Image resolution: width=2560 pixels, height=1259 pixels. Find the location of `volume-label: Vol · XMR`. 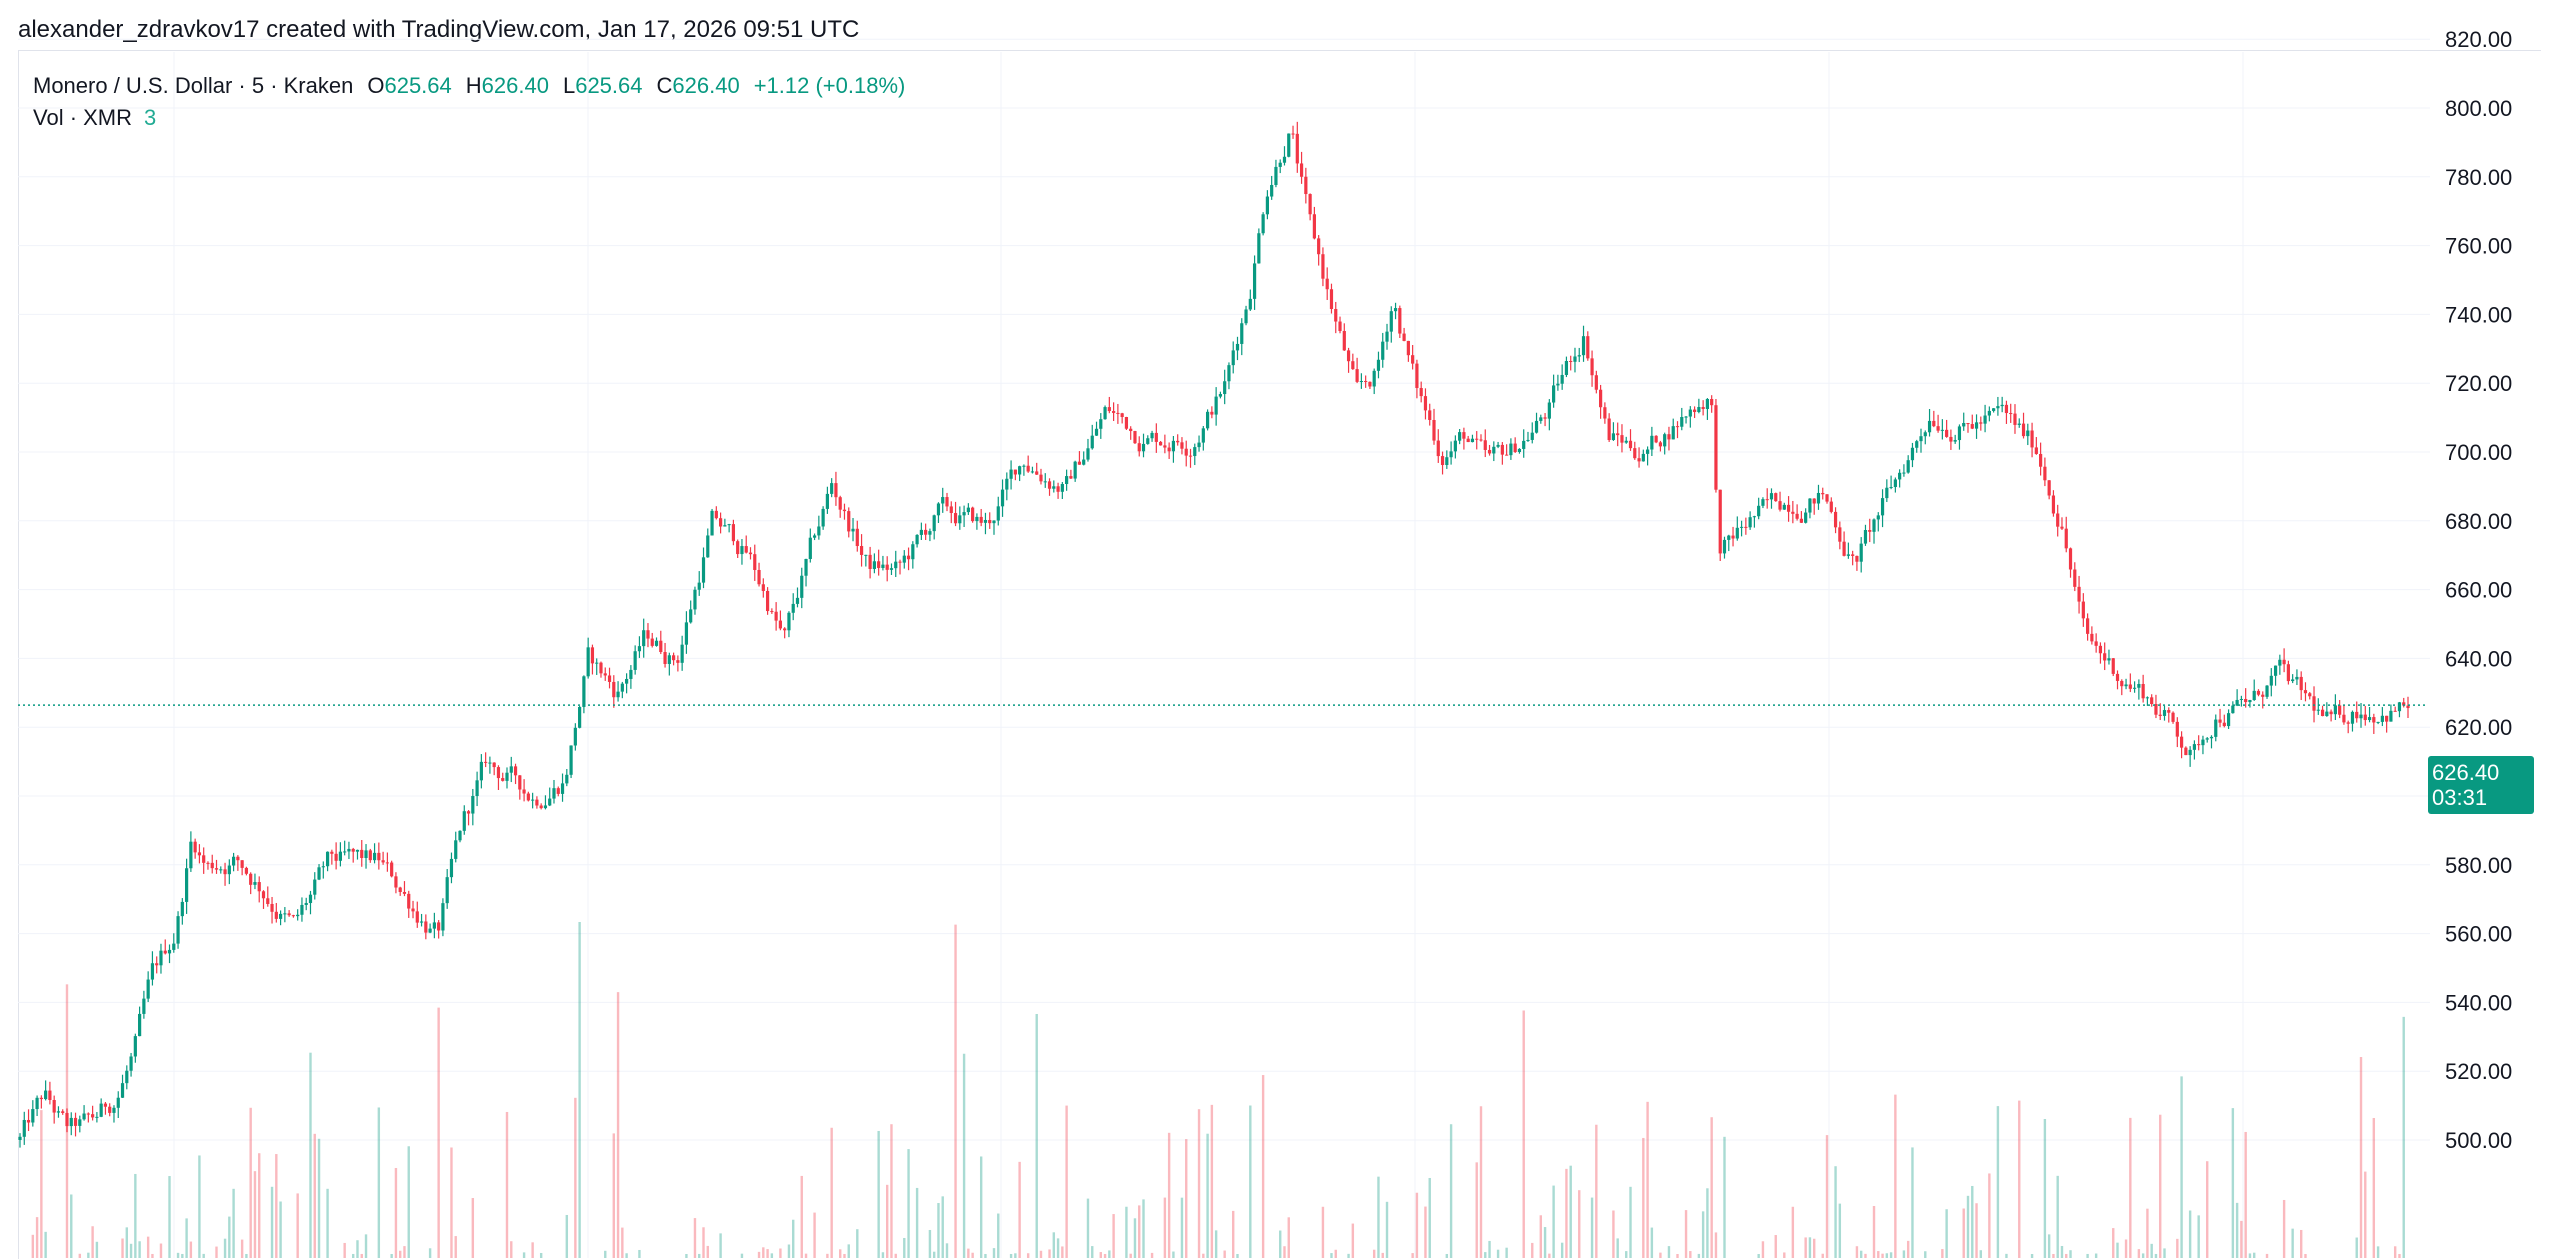

volume-label: Vol · XMR is located at coordinates (83, 117).